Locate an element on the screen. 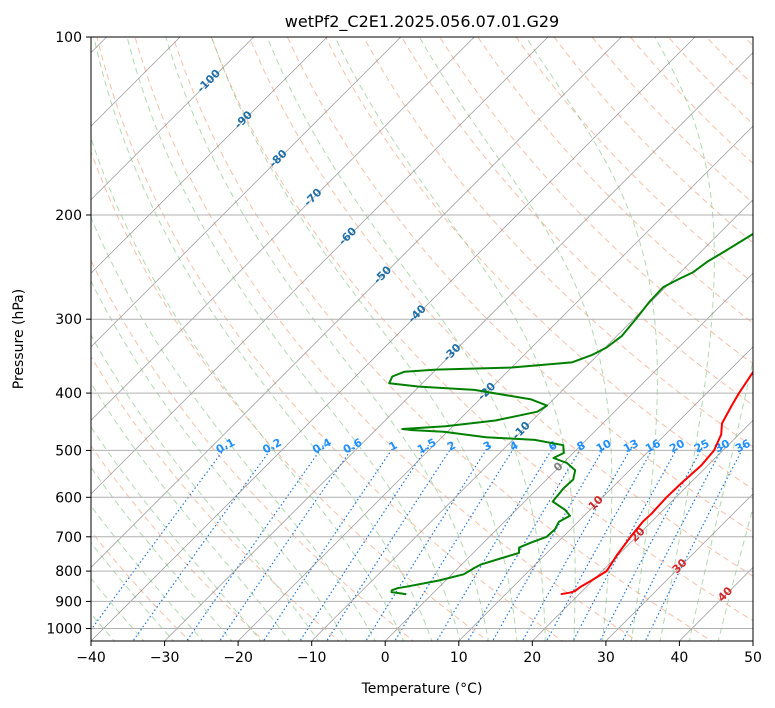  mixing-ratio-label: 13 is located at coordinates (631, 446).